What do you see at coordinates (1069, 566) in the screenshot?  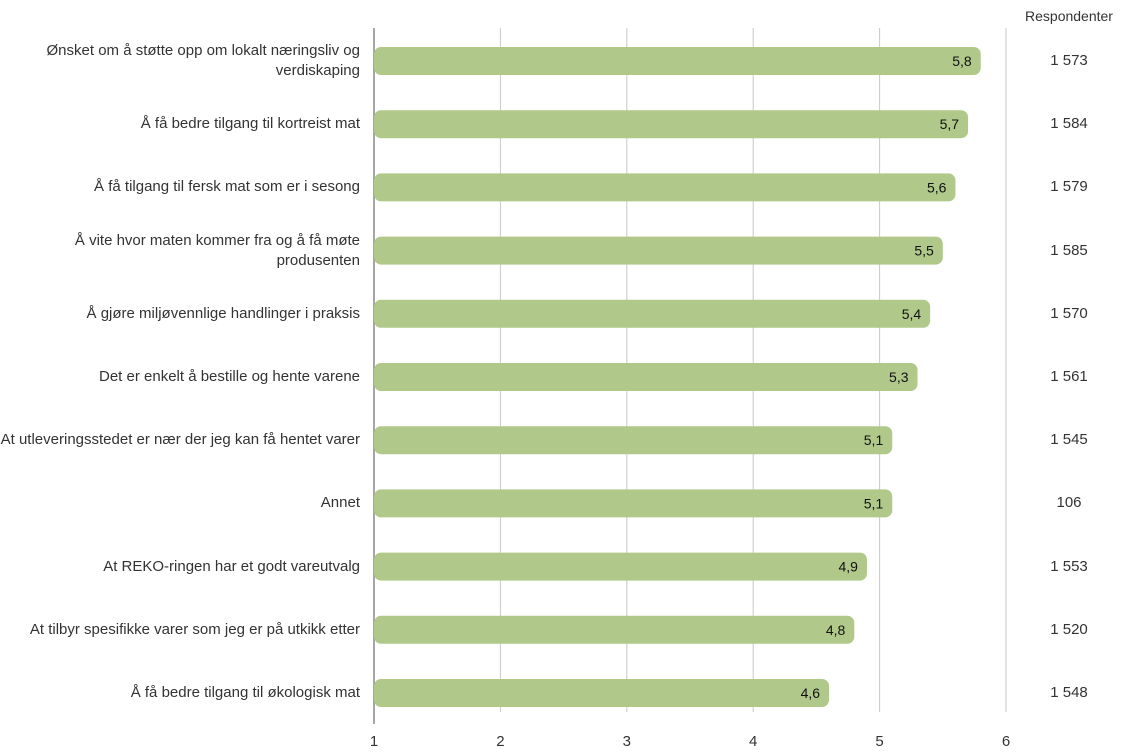 I see `respondents-value: 1 553` at bounding box center [1069, 566].